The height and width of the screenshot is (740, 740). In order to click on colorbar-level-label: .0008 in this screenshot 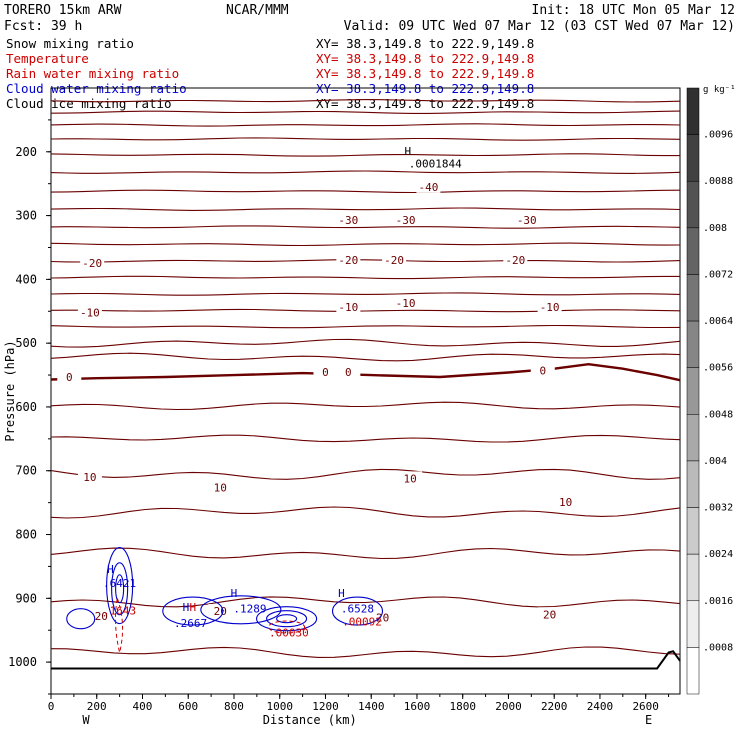, I will do `click(718, 647)`.